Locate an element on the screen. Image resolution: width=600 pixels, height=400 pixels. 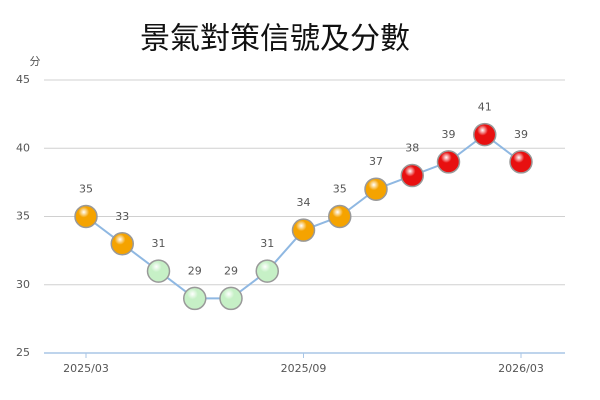
x-tick-label: 2025/03 is located at coordinates (86, 368).